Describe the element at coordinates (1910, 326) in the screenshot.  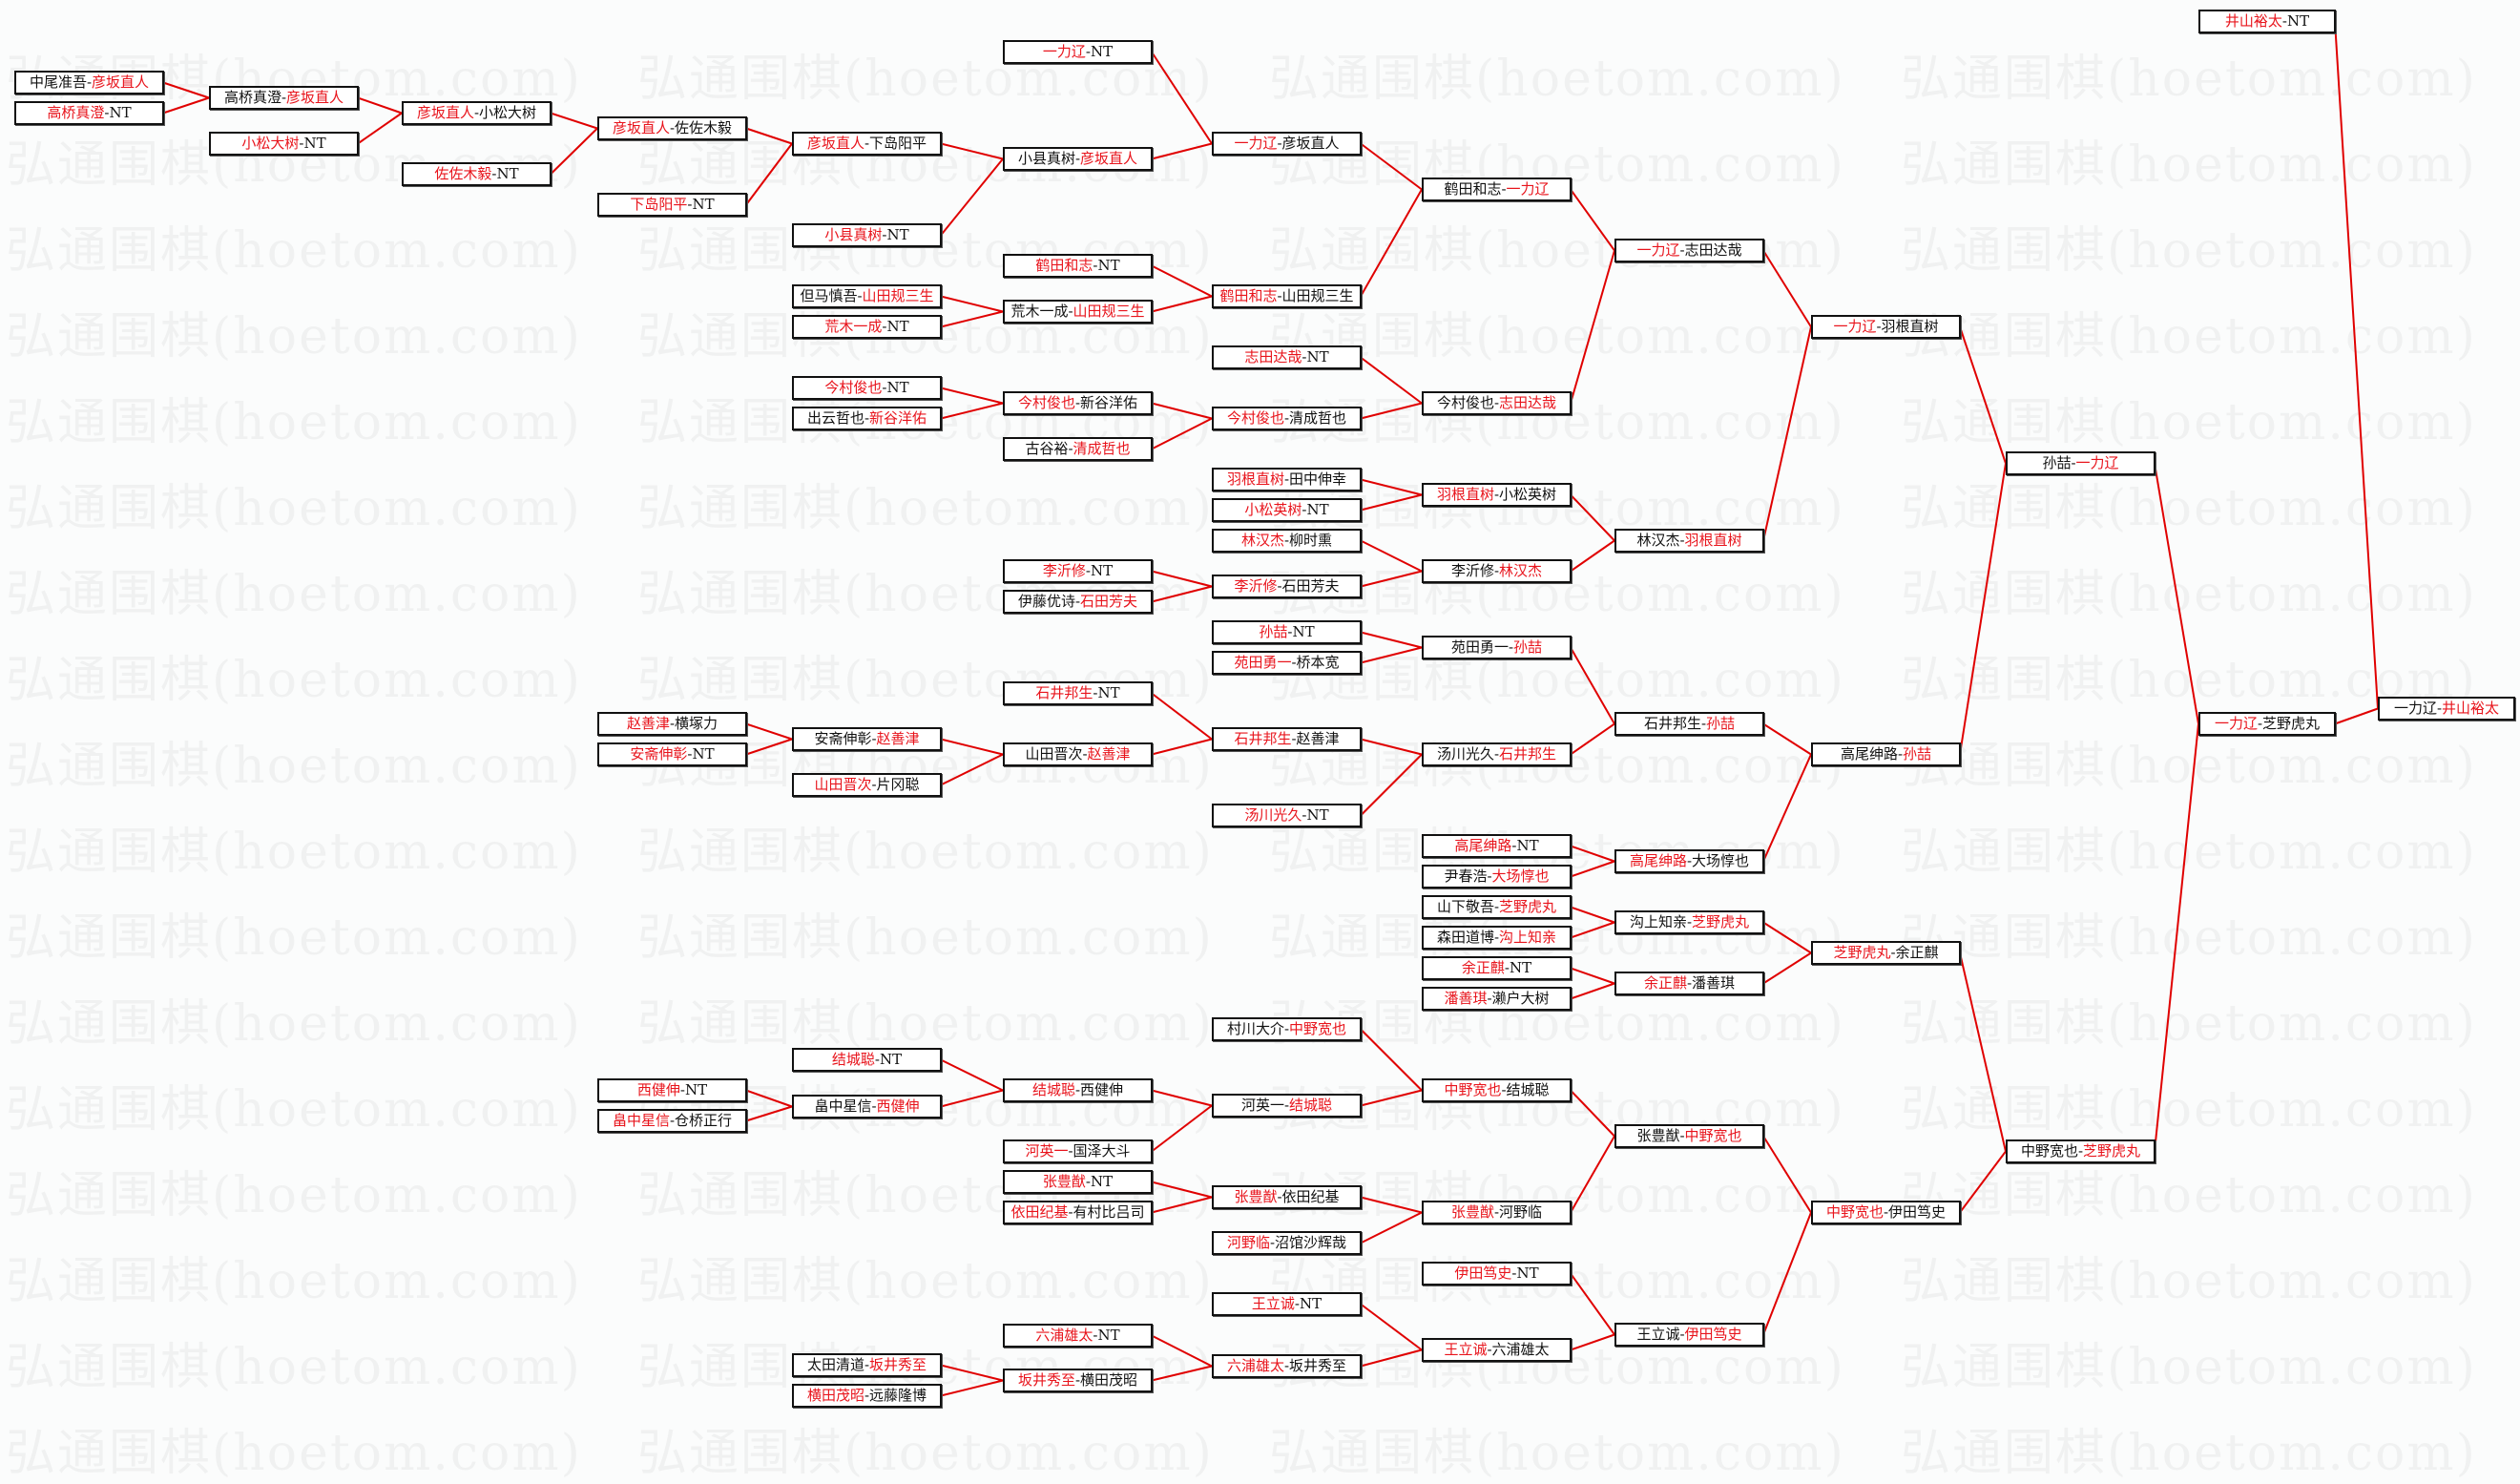
I see `player-b: 羽根直树` at that location.